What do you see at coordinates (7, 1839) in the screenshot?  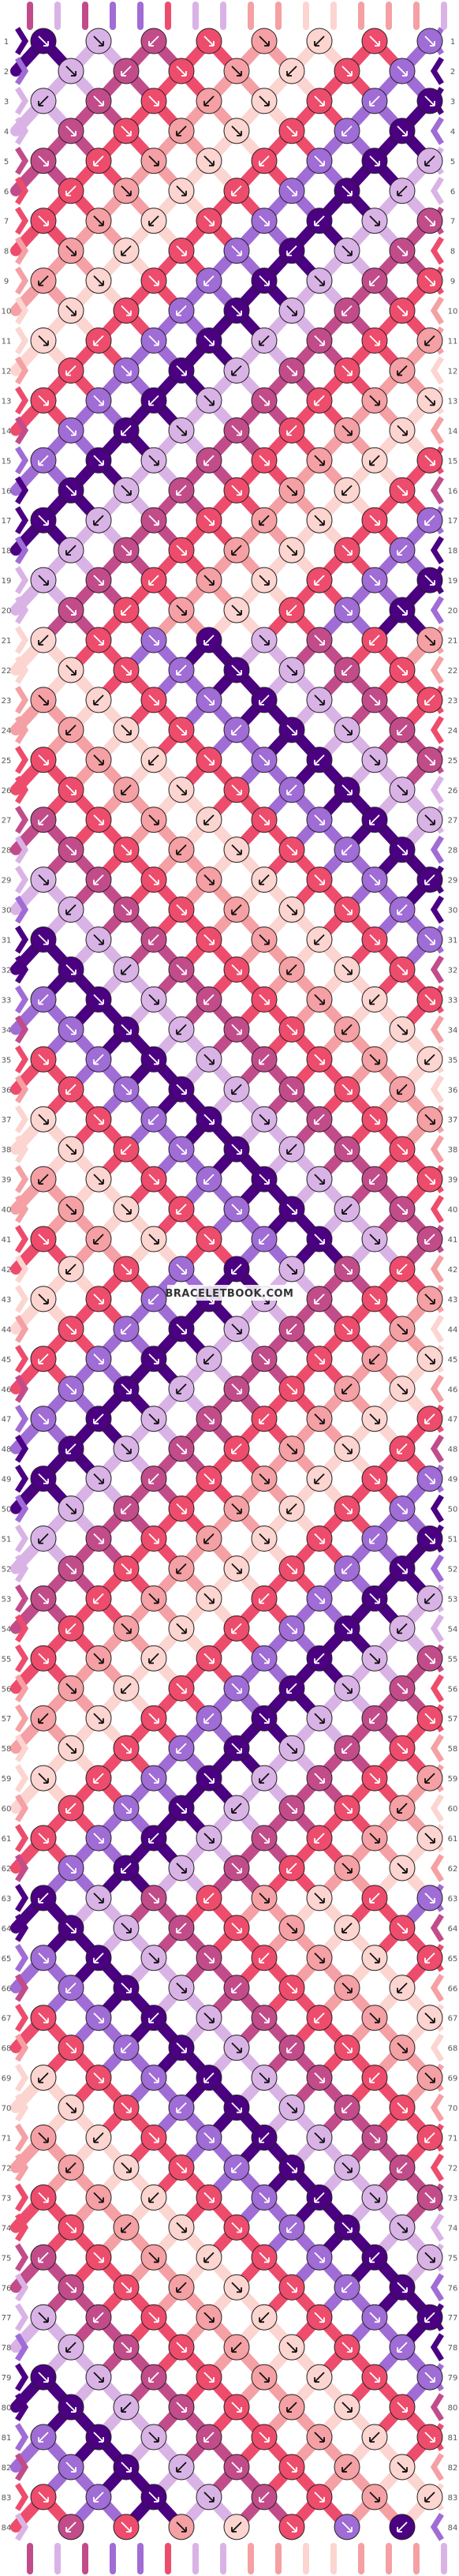 I see `row-number: 61` at bounding box center [7, 1839].